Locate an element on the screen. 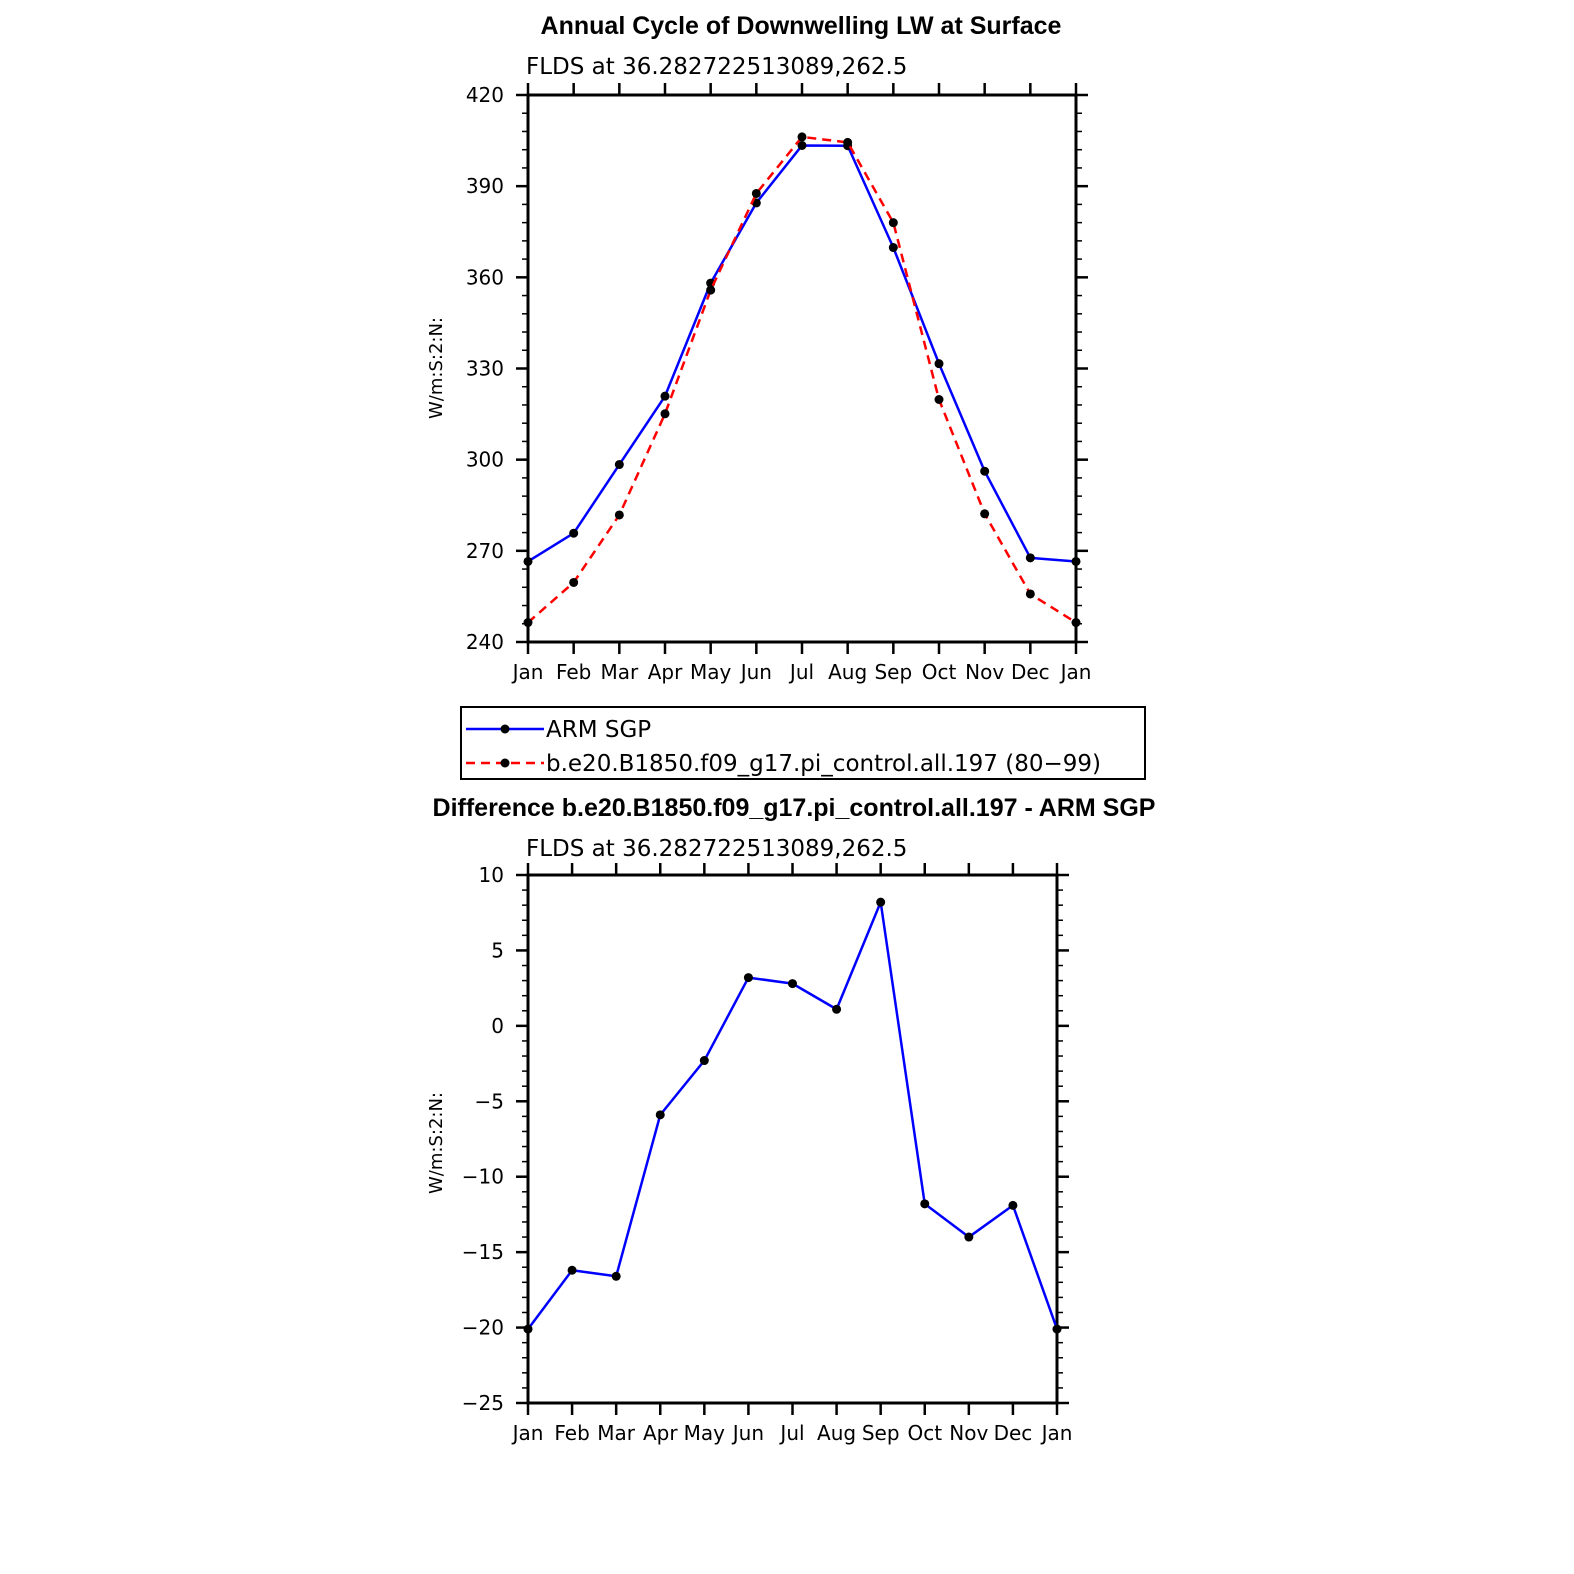 The height and width of the screenshot is (1574, 1574). y-tick-label: −10 is located at coordinates (483, 1177).